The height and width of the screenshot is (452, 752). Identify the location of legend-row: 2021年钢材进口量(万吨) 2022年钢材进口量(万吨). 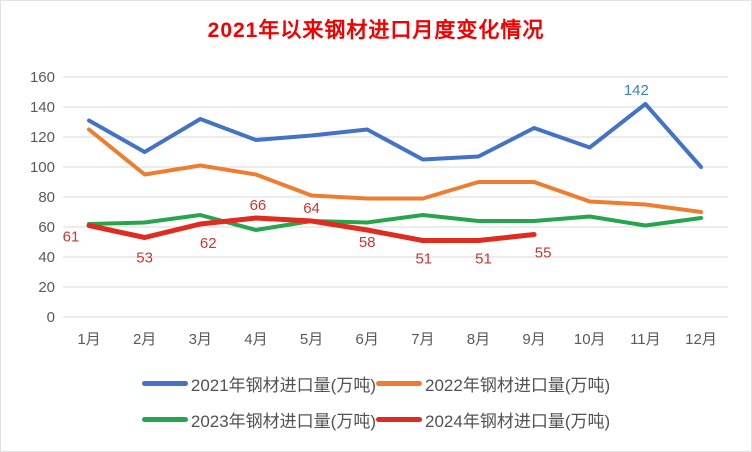
(375, 383).